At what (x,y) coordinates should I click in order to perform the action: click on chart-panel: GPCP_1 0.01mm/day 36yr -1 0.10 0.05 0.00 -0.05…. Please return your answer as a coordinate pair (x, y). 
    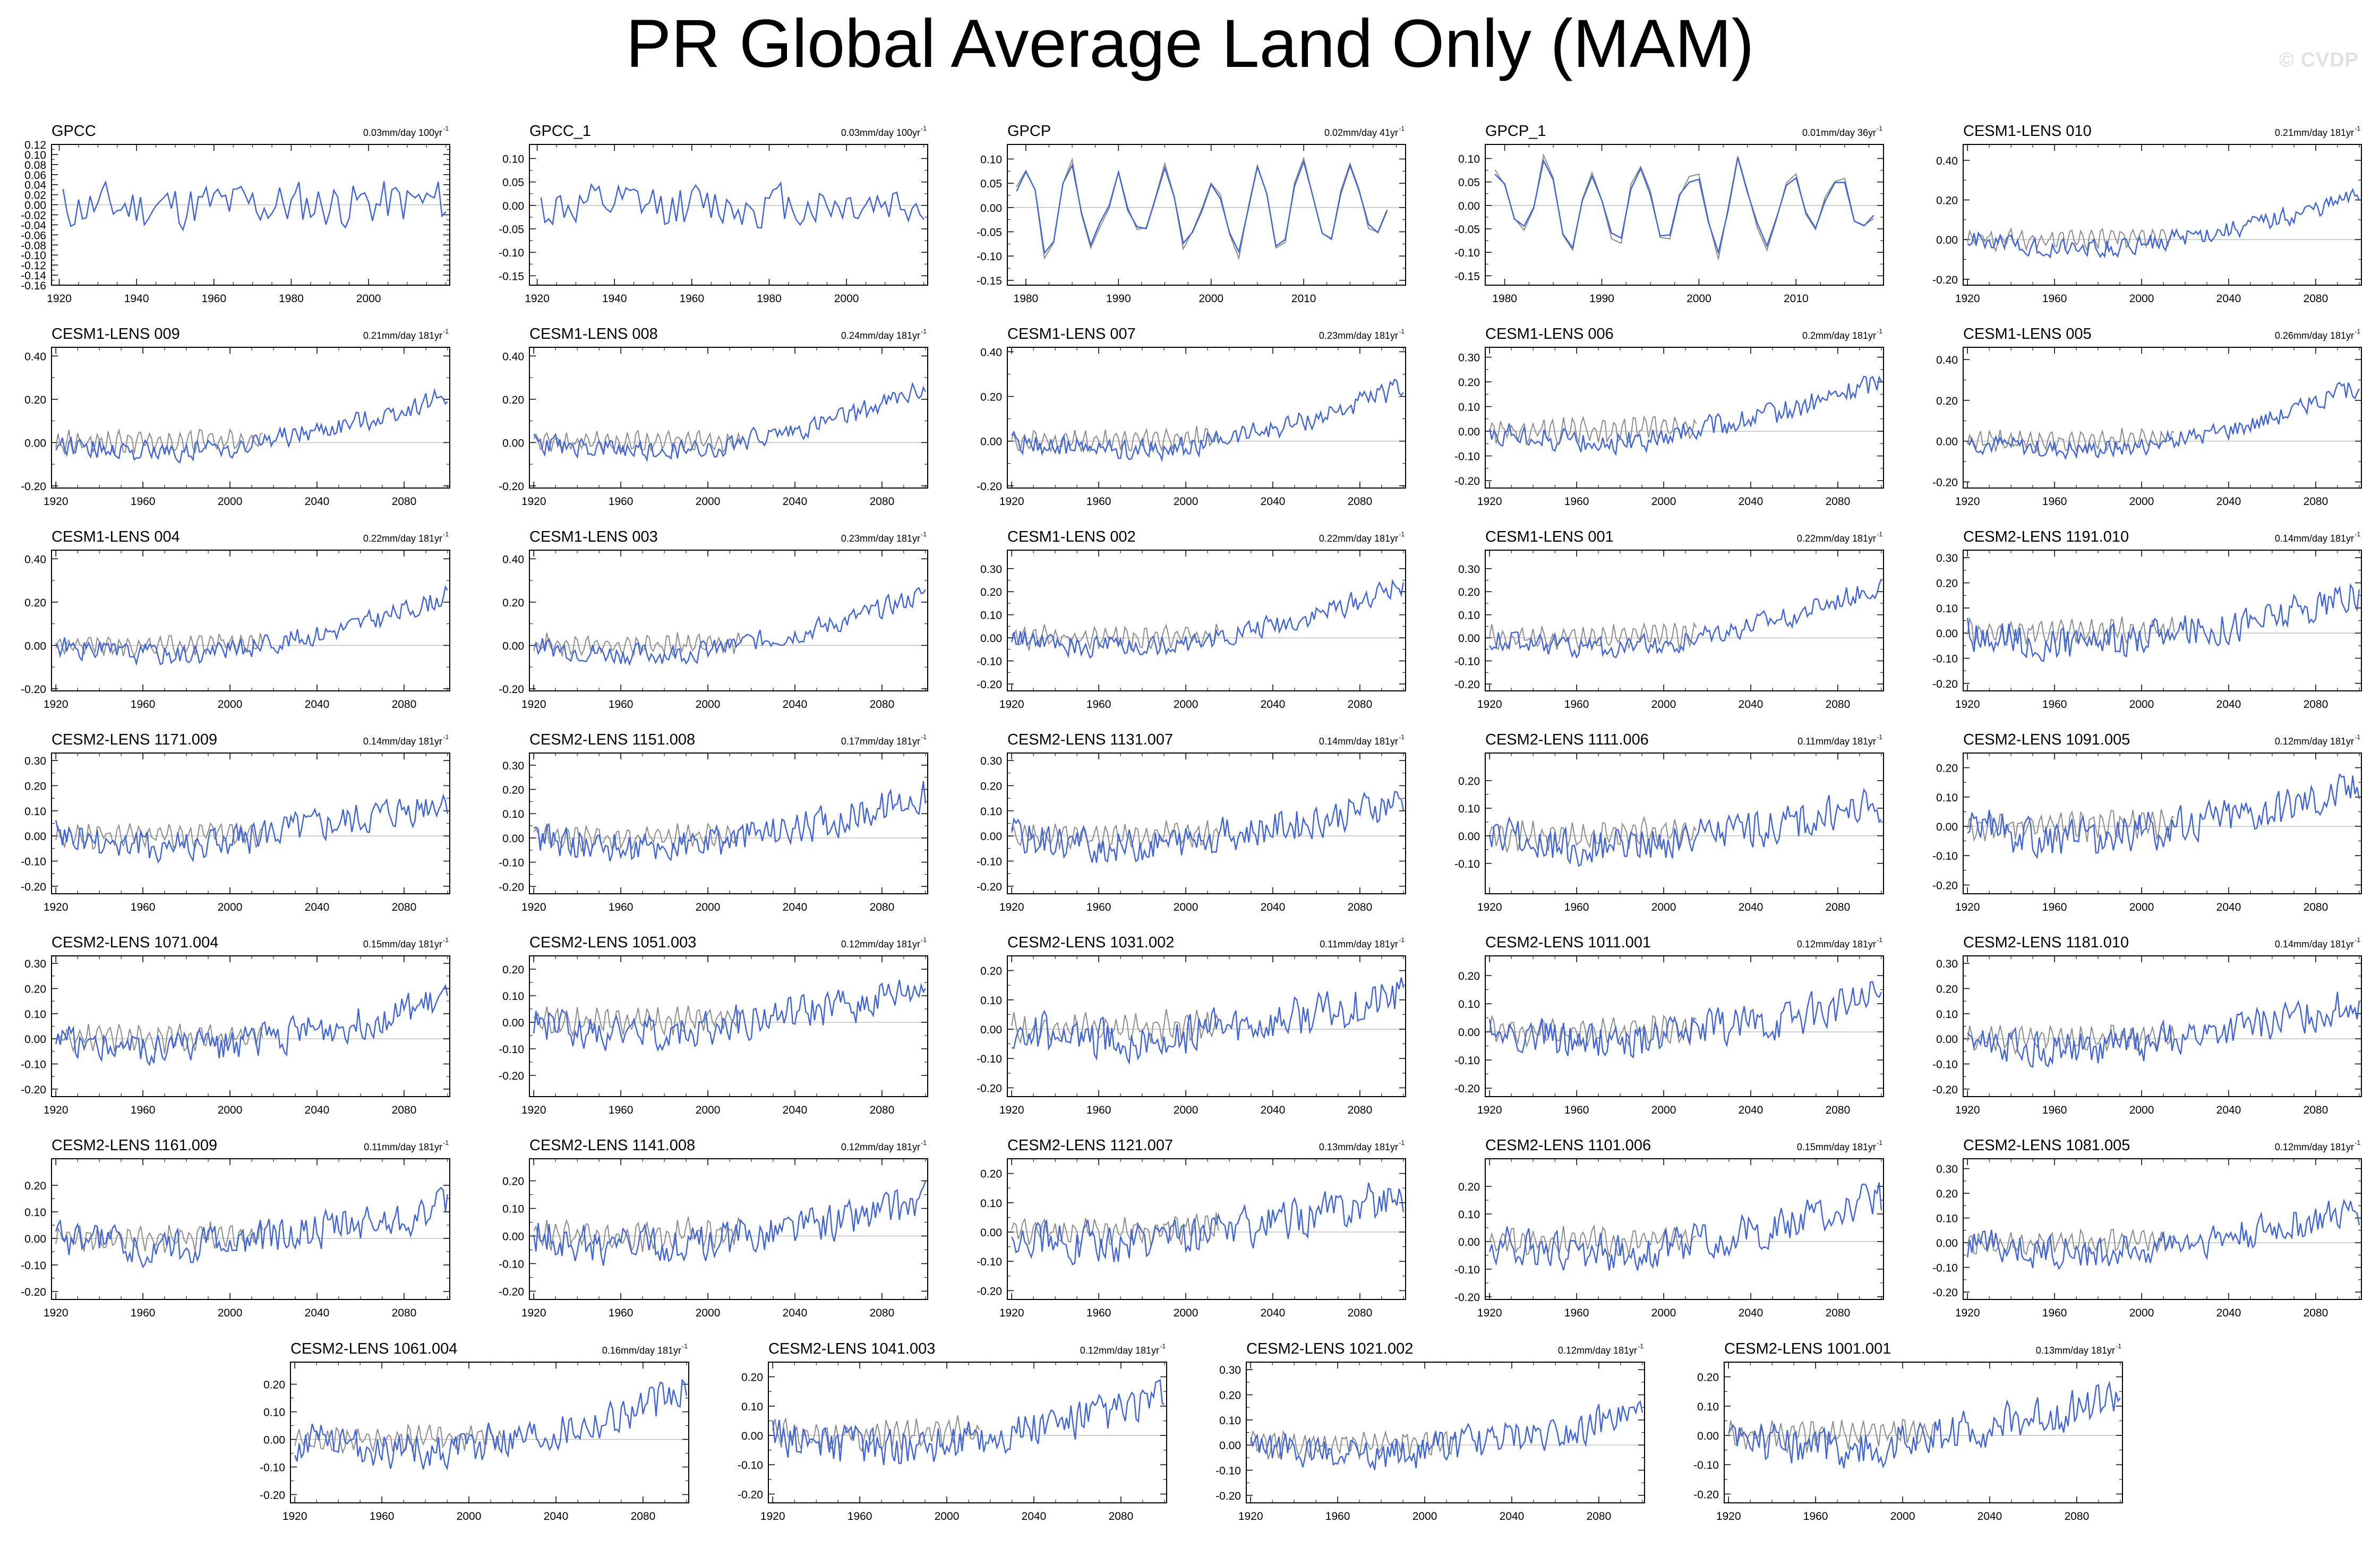
    Looking at the image, I should click on (1669, 214).